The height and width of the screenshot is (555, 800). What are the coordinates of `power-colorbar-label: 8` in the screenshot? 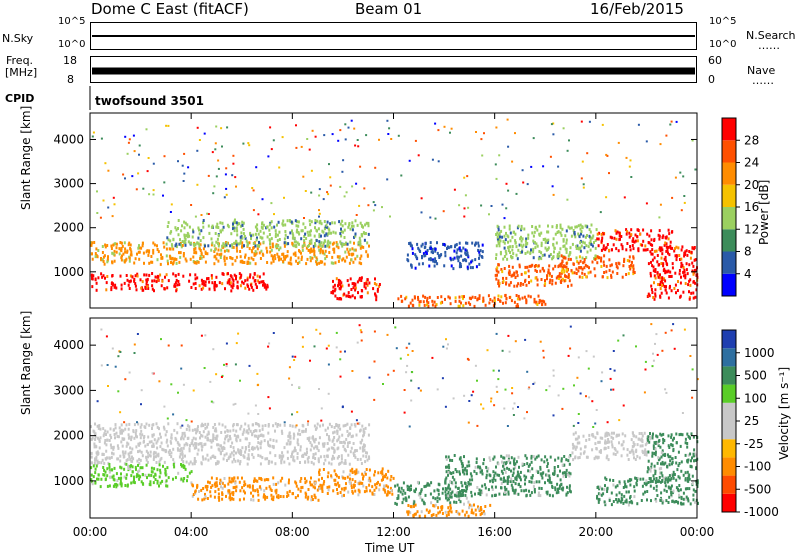 It's located at (748, 252).